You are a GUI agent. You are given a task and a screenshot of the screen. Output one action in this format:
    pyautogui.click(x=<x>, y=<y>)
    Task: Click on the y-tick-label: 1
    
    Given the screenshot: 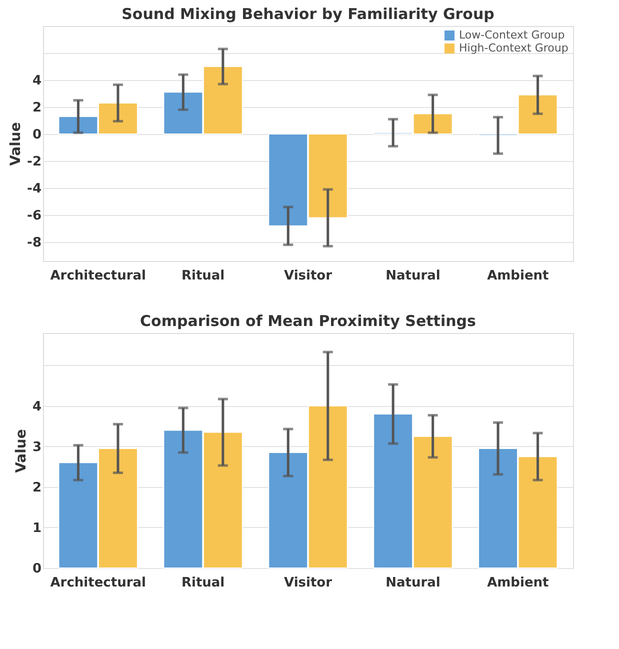 What is the action you would take?
    pyautogui.click(x=37, y=528)
    